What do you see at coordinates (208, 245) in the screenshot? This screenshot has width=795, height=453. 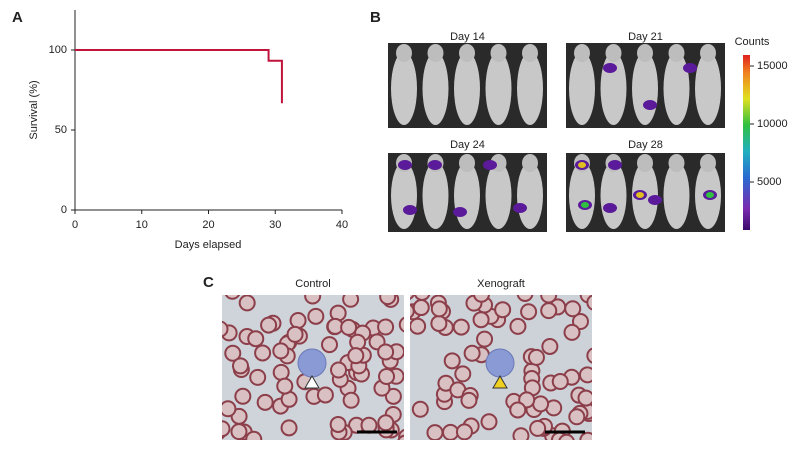 I see `x-axis-label: Days elapsed` at bounding box center [208, 245].